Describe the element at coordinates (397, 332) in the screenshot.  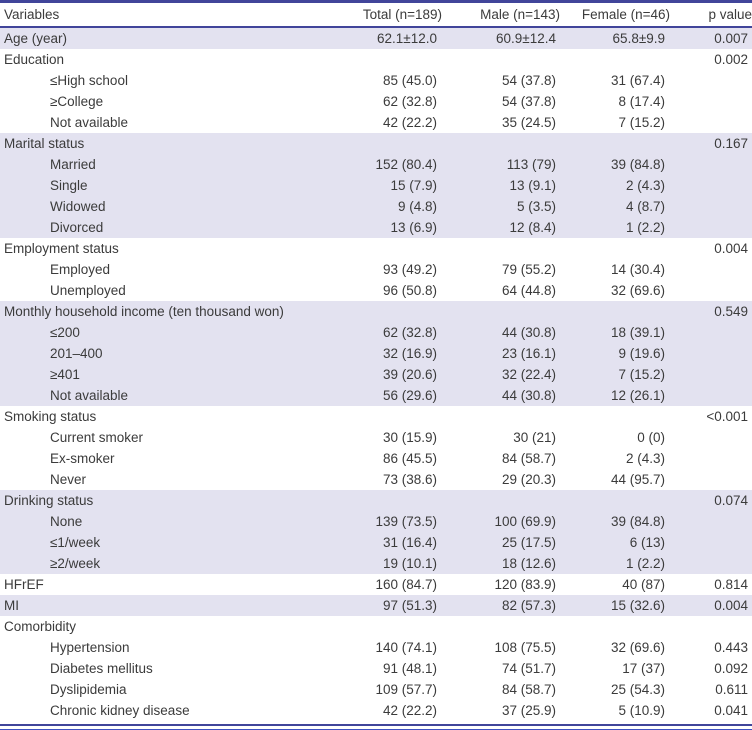
I see `cell-total: 62 (32.8)` at that location.